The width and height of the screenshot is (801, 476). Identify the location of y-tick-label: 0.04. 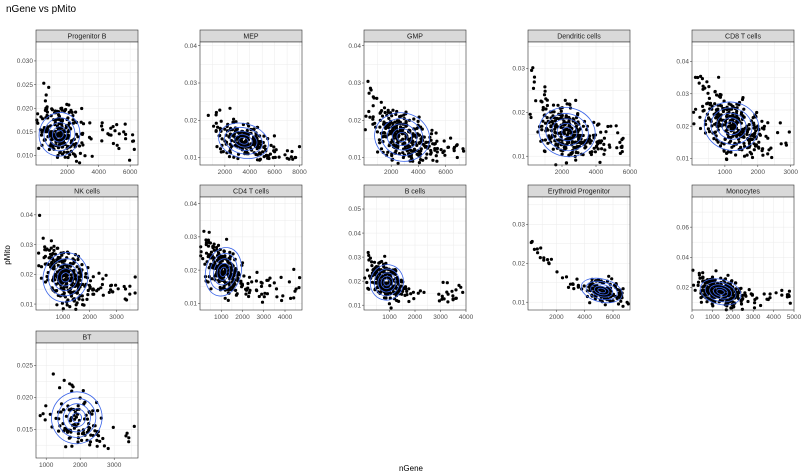
(682, 257).